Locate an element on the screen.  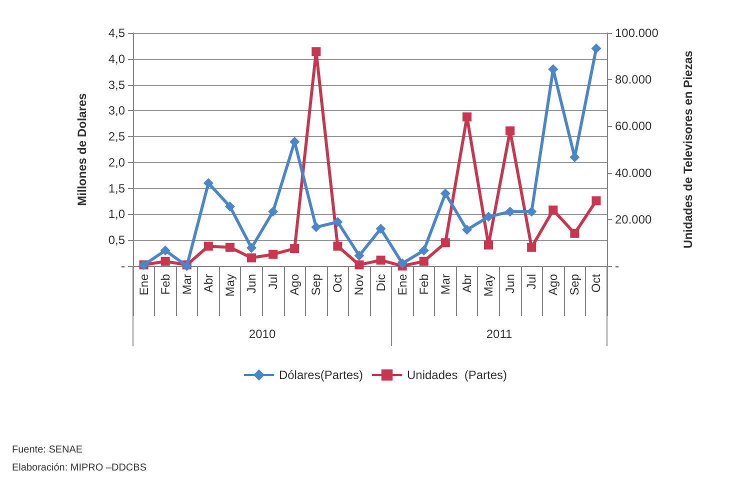
source-note: Fuente: SENAE is located at coordinates (47, 450).